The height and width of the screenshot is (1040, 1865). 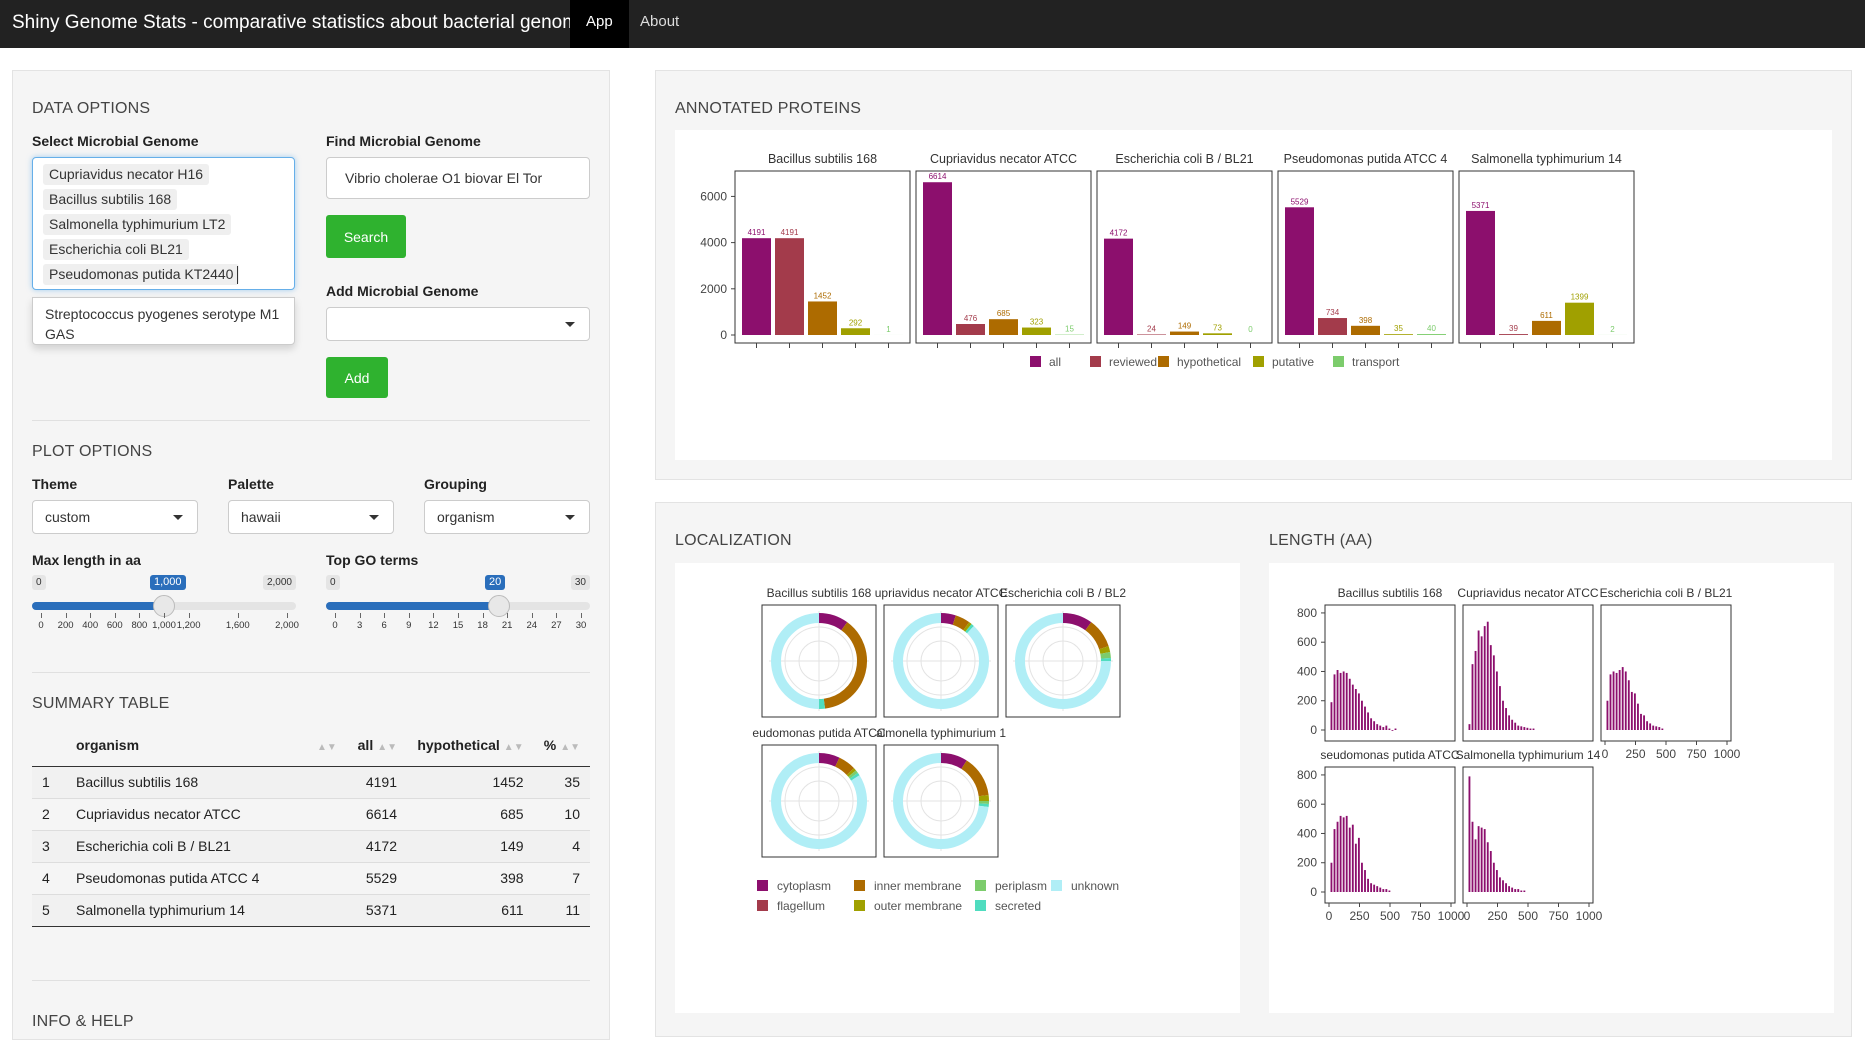 What do you see at coordinates (141, 274) in the screenshot?
I see `selected-genome-chip: Pseudomonas putida KT2440` at bounding box center [141, 274].